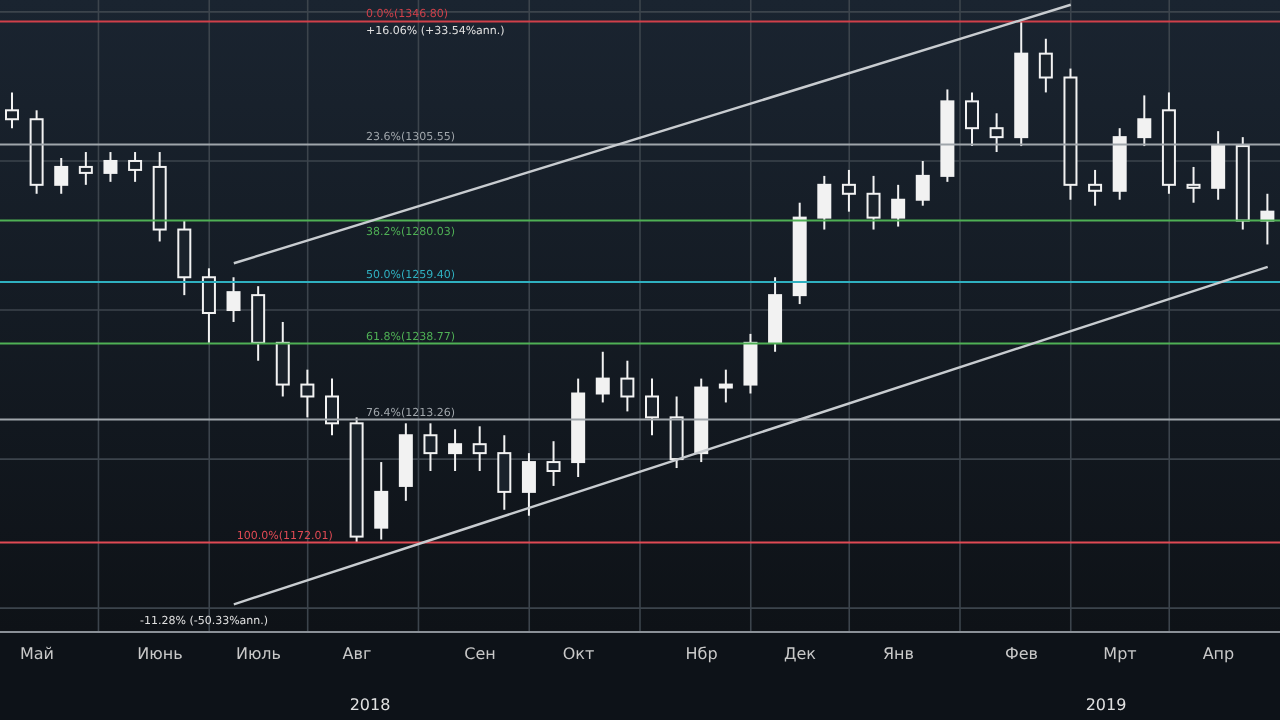 The image size is (1280, 720). Describe the element at coordinates (160, 654) in the screenshot. I see `x-tick-label: Июнь` at that location.